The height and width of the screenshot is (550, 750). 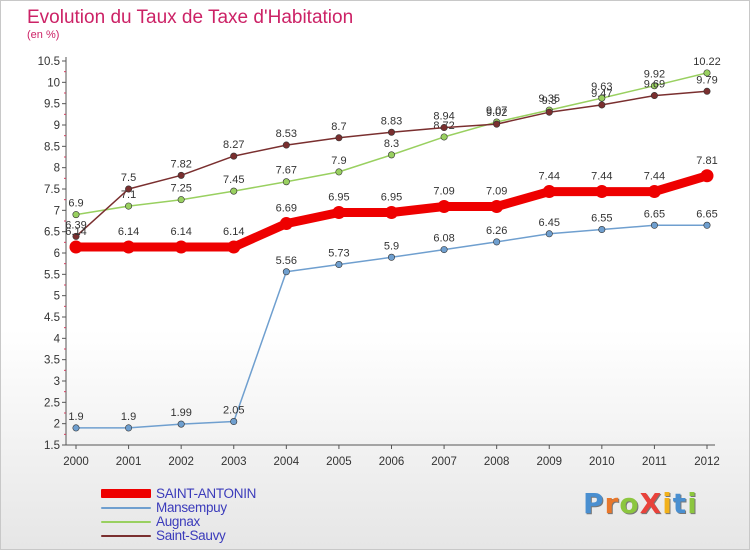 I want to click on data-label-augnax: 10.22, so click(x=707, y=62).